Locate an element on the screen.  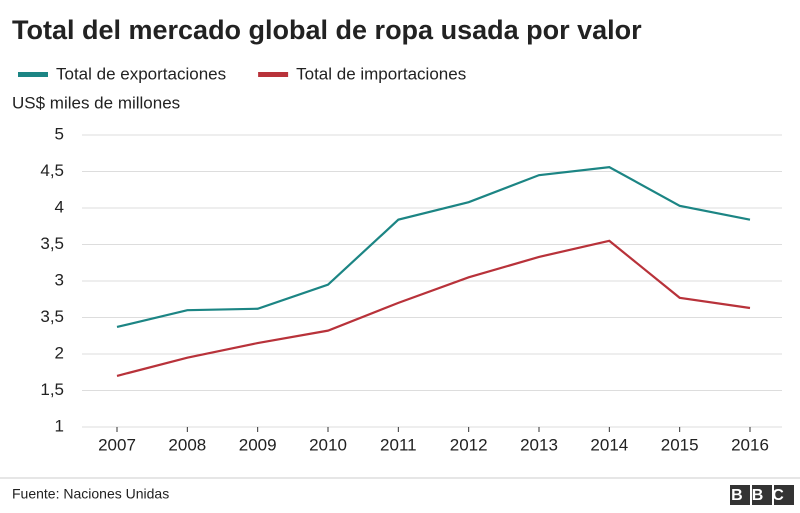
x-tick-label: 2012 is located at coordinates (469, 444).